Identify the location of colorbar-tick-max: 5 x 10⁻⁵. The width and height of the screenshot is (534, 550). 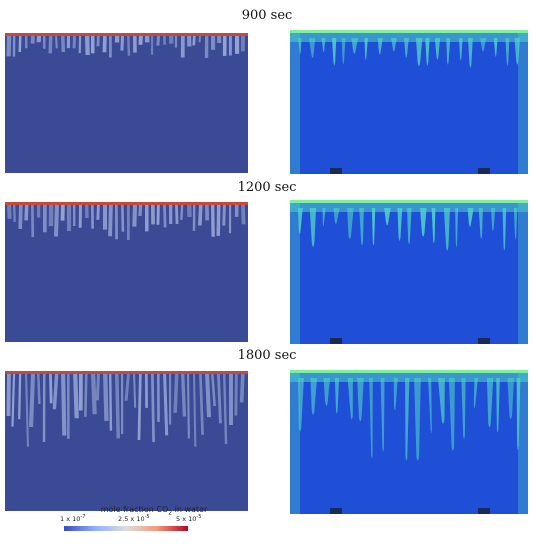
(189, 519).